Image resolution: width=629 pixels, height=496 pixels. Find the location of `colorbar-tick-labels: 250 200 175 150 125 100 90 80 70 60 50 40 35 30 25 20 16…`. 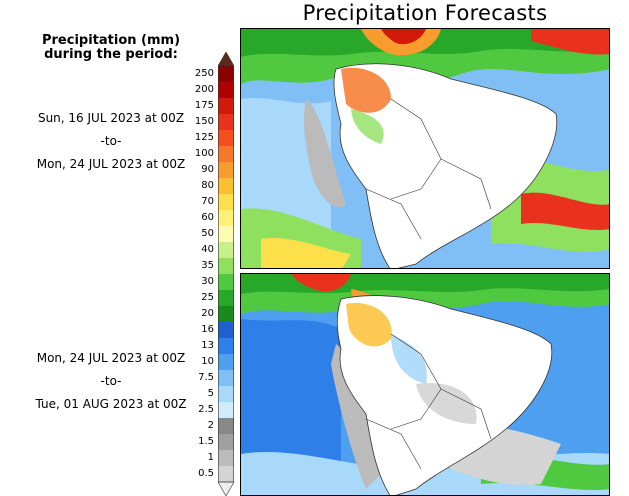

colorbar-tick-labels: 250 200 175 150 125 100 90 80 70 60 50 40 35 30 25 20 16… is located at coordinates (200, 248).